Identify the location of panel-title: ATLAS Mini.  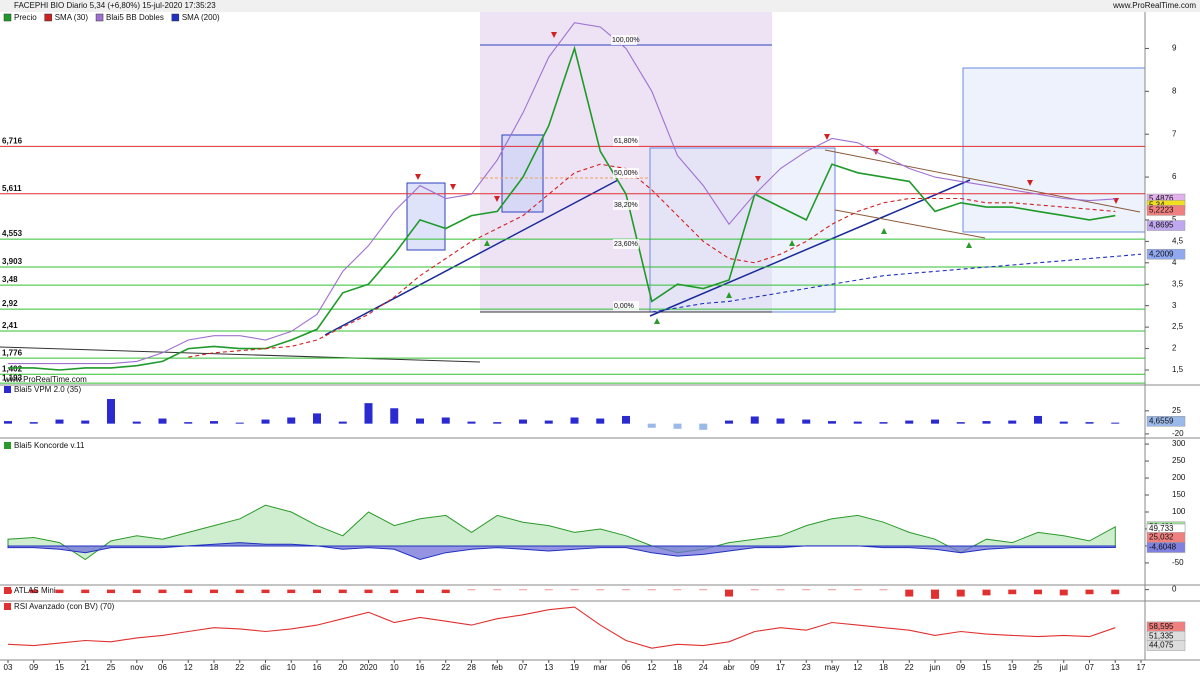
(35, 590).